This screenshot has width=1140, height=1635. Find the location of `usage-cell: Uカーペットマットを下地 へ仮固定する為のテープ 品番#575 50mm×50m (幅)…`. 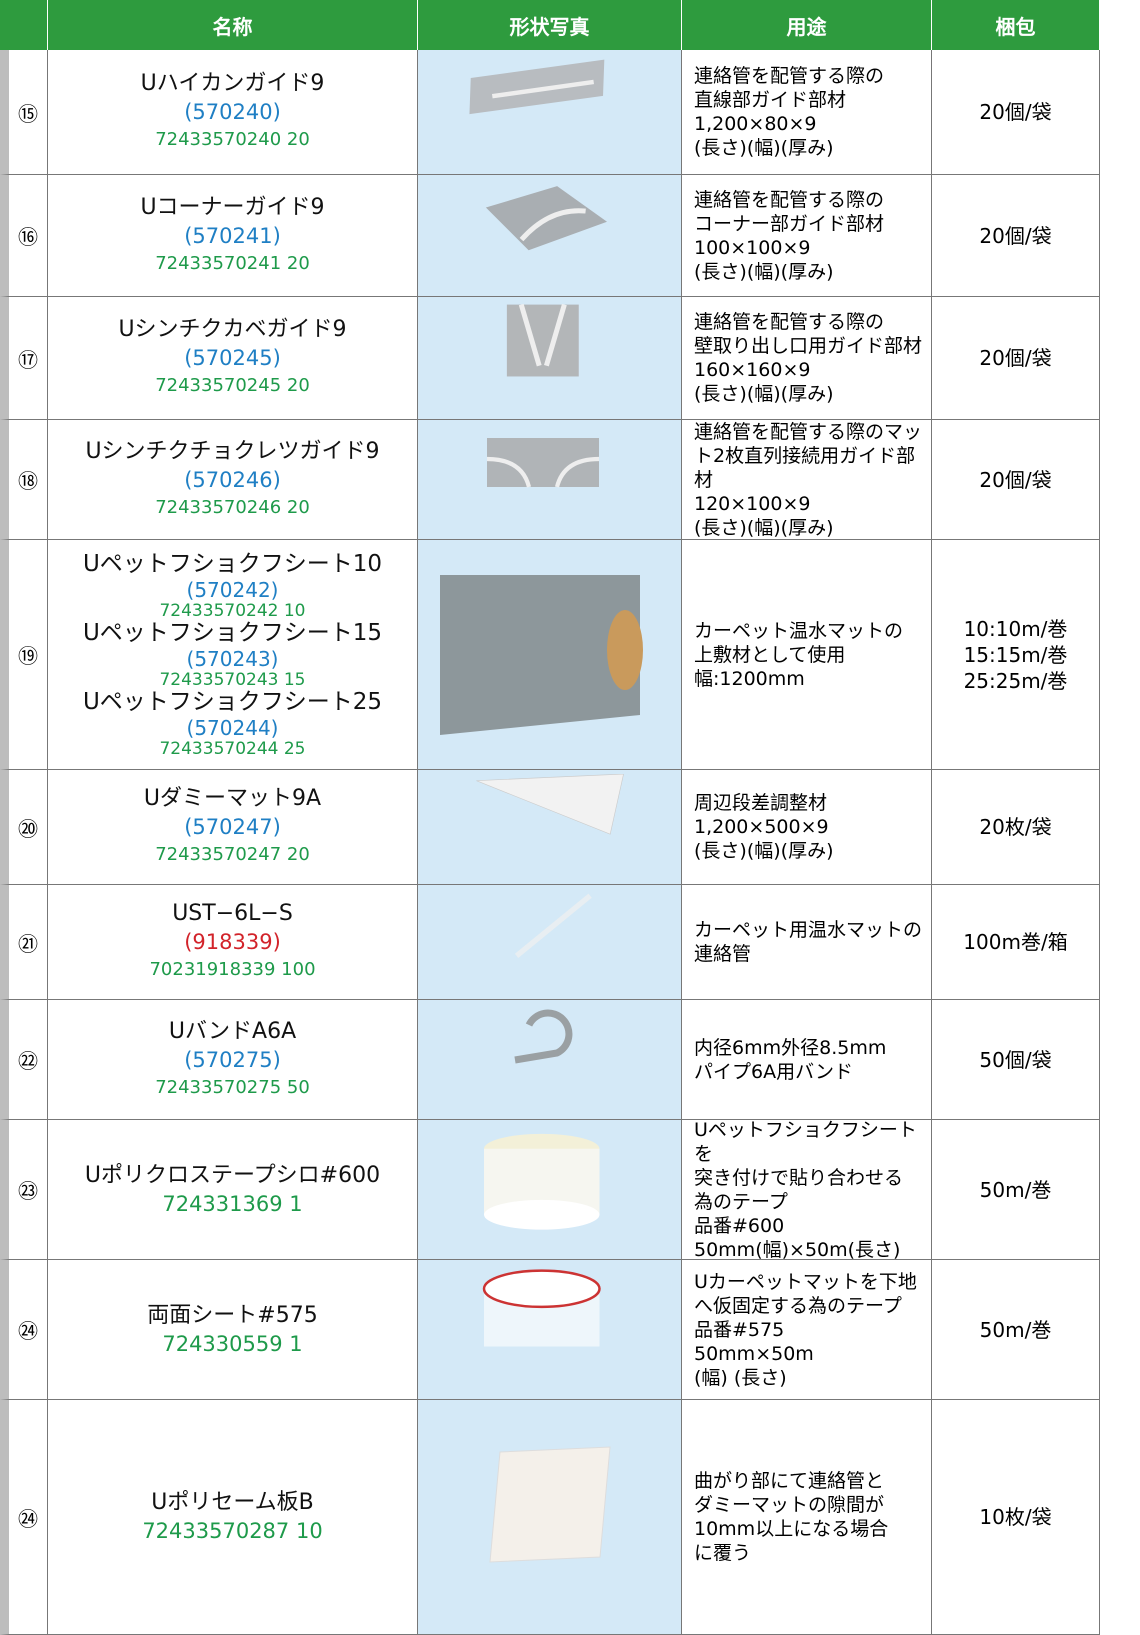

usage-cell: Uカーペットマットを下地 へ仮固定する為のテープ 品番#575 50mm×50m (幅)… is located at coordinates (807, 1330).